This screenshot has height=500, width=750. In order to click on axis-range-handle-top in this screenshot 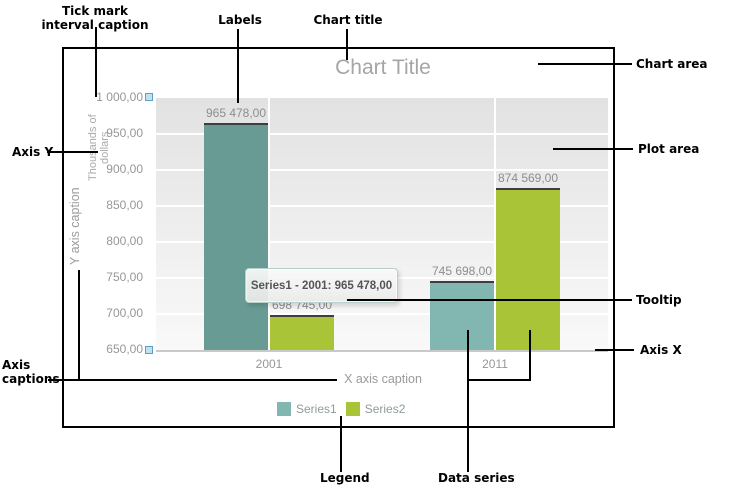, I will do `click(149, 97)`.